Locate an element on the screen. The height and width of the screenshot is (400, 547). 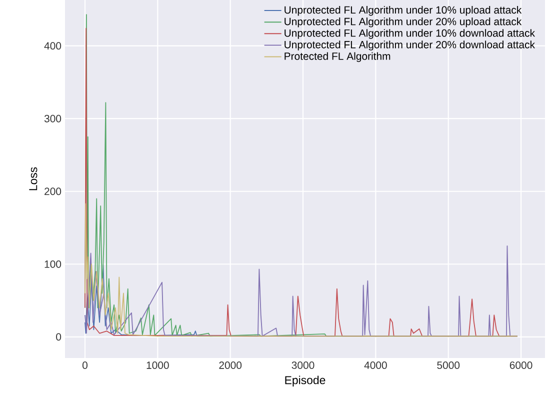
y-tick-label: 400 is located at coordinates (53, 46).